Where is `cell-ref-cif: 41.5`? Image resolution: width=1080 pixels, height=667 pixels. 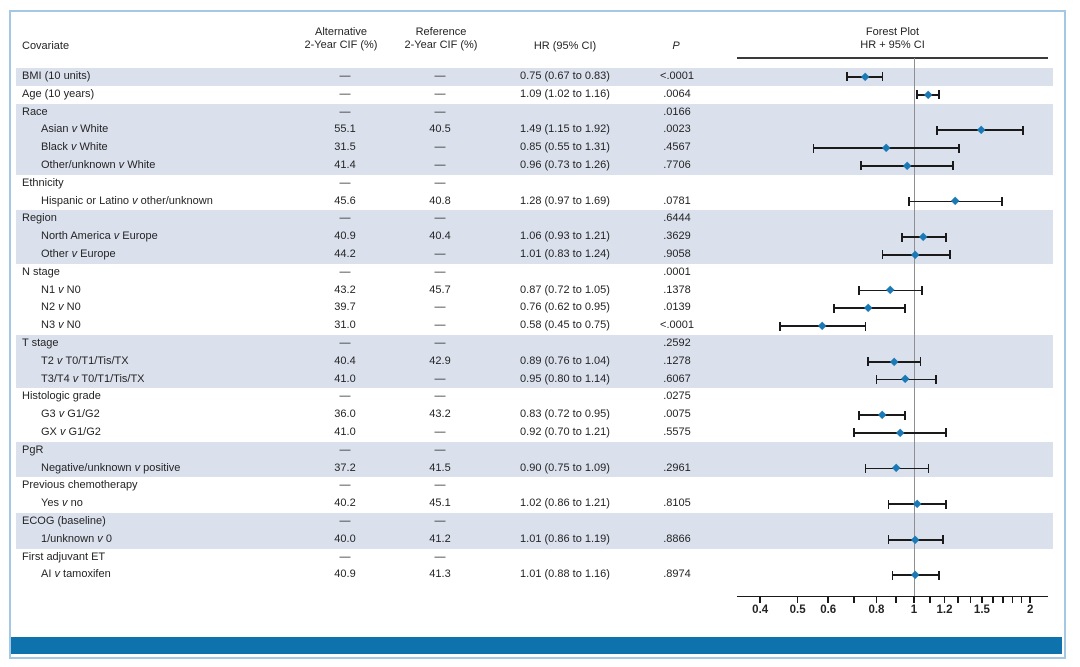
cell-ref-cif: 41.5 is located at coordinates (440, 467).